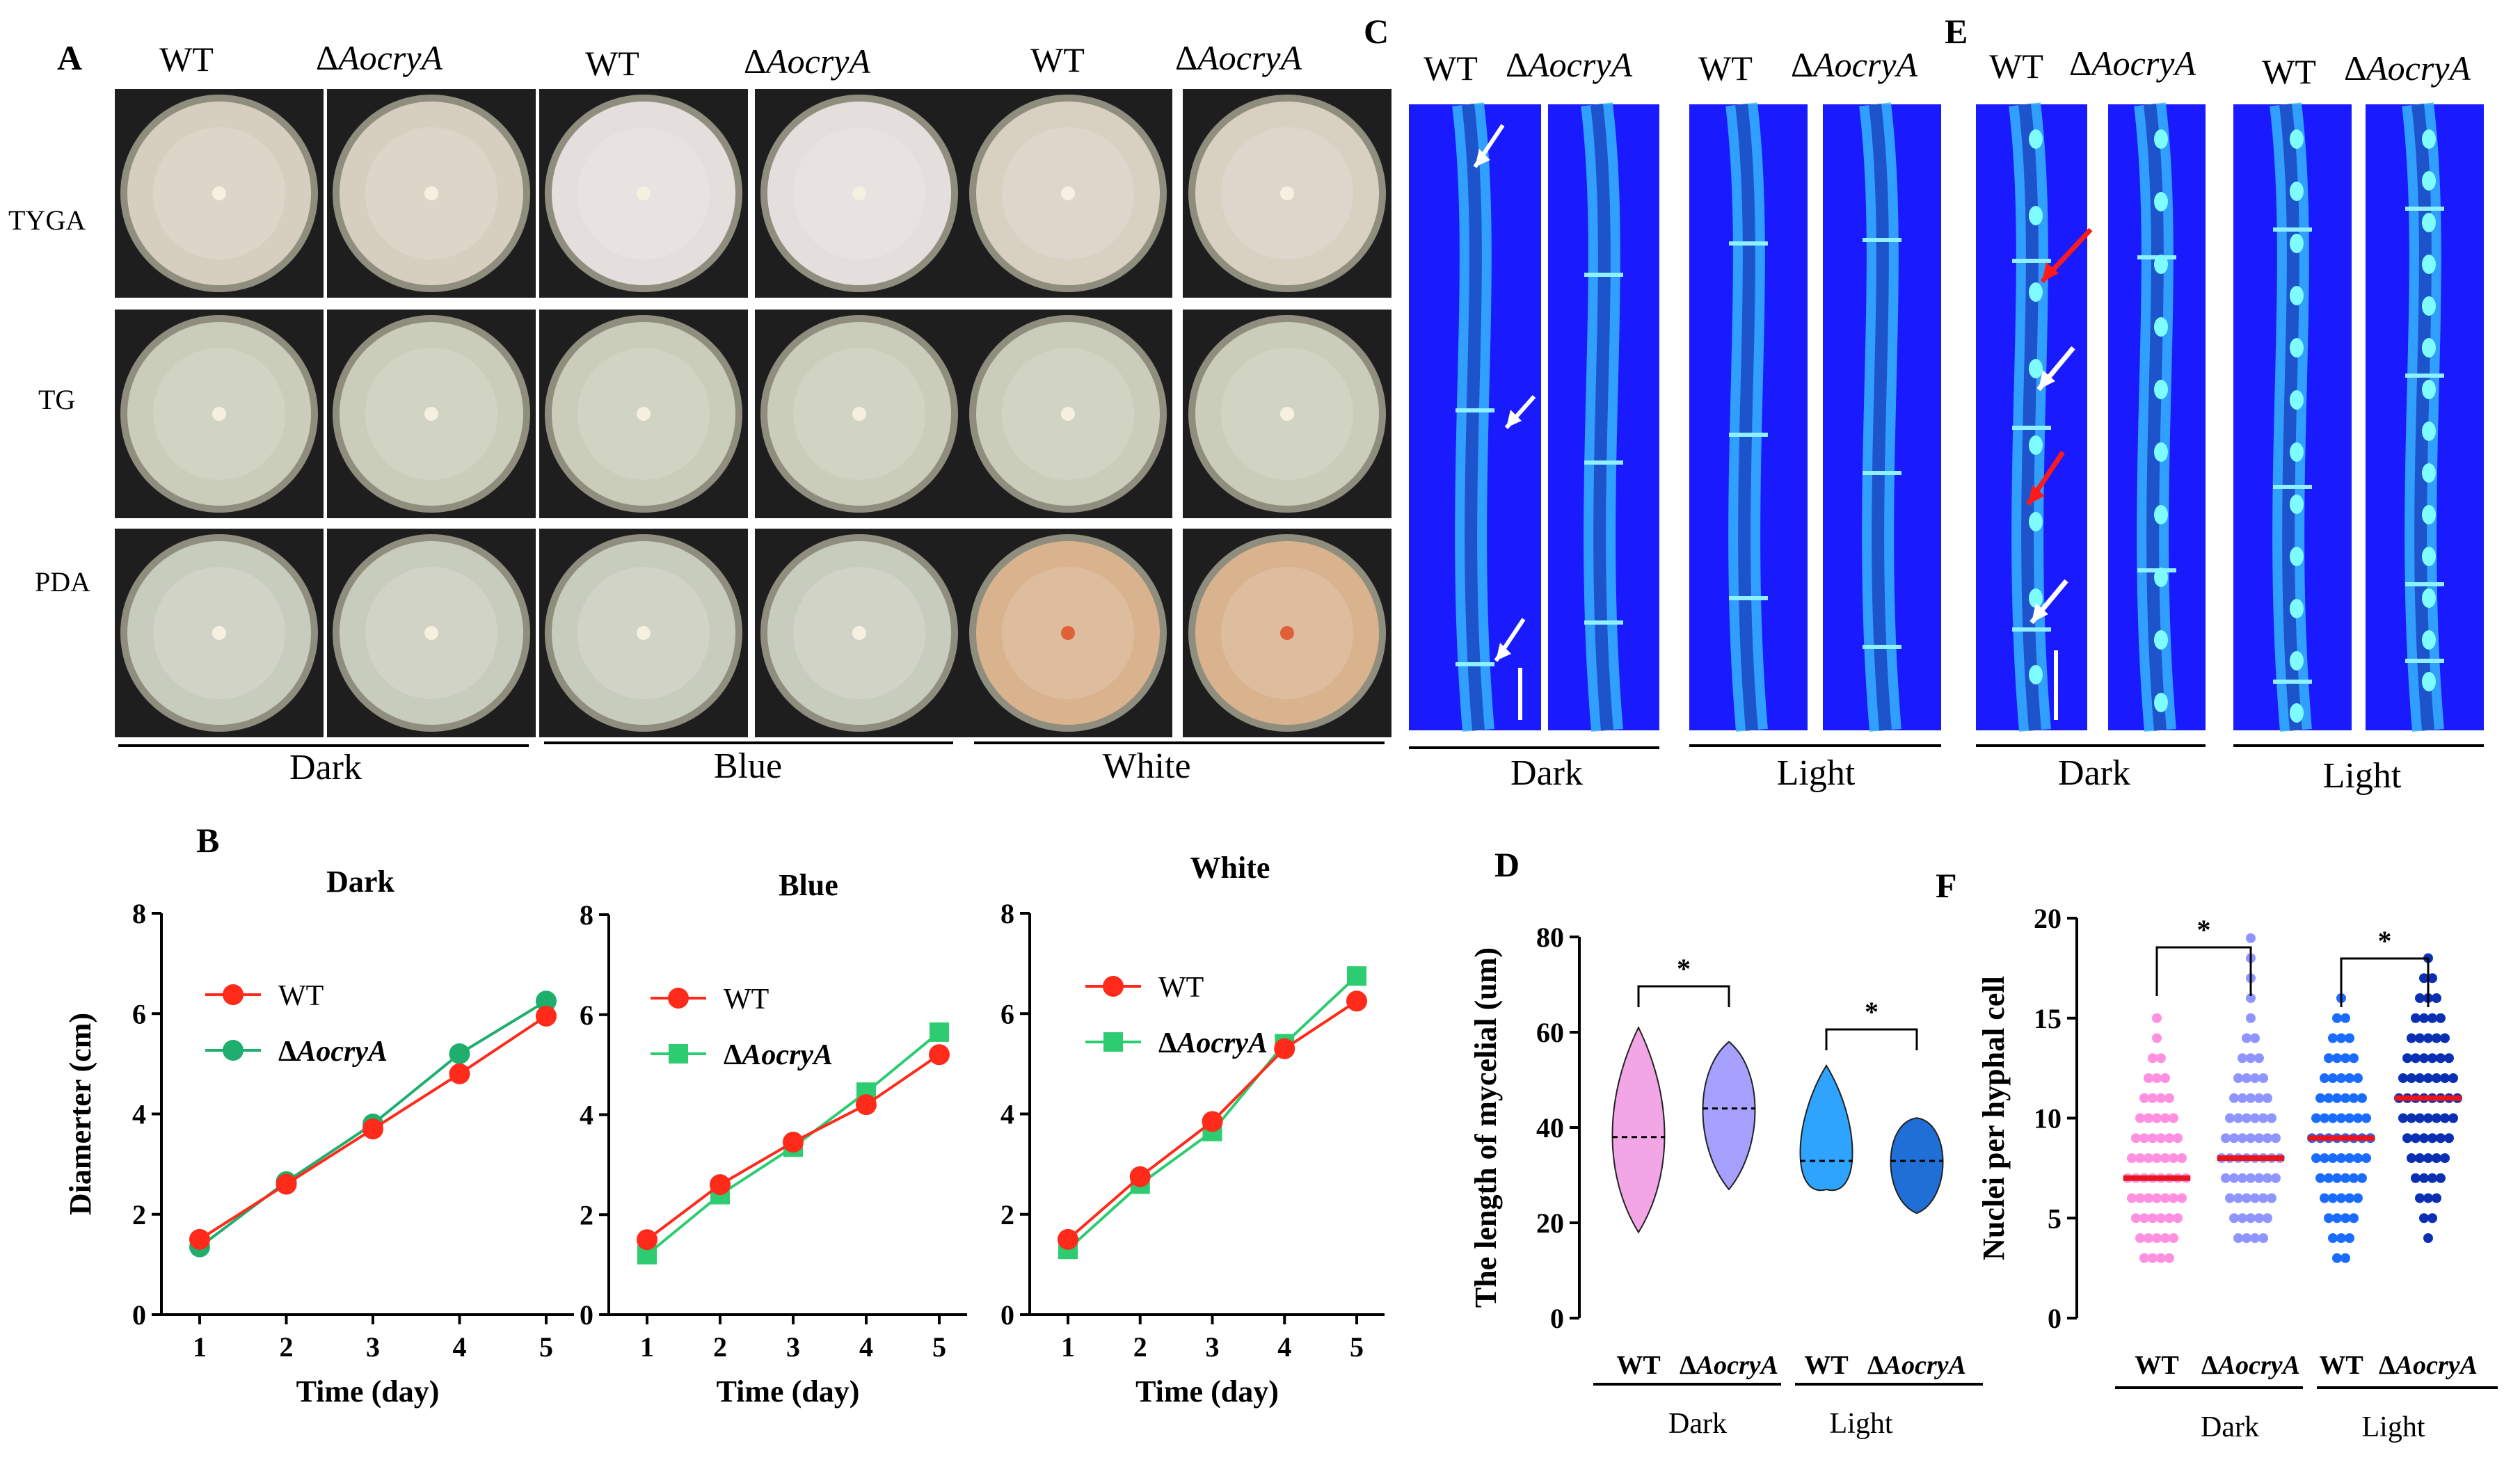 The width and height of the screenshot is (2520, 1460). What do you see at coordinates (1994, 1118) in the screenshot?
I see `y-axis-label: Nuclei per hyphal cell` at bounding box center [1994, 1118].